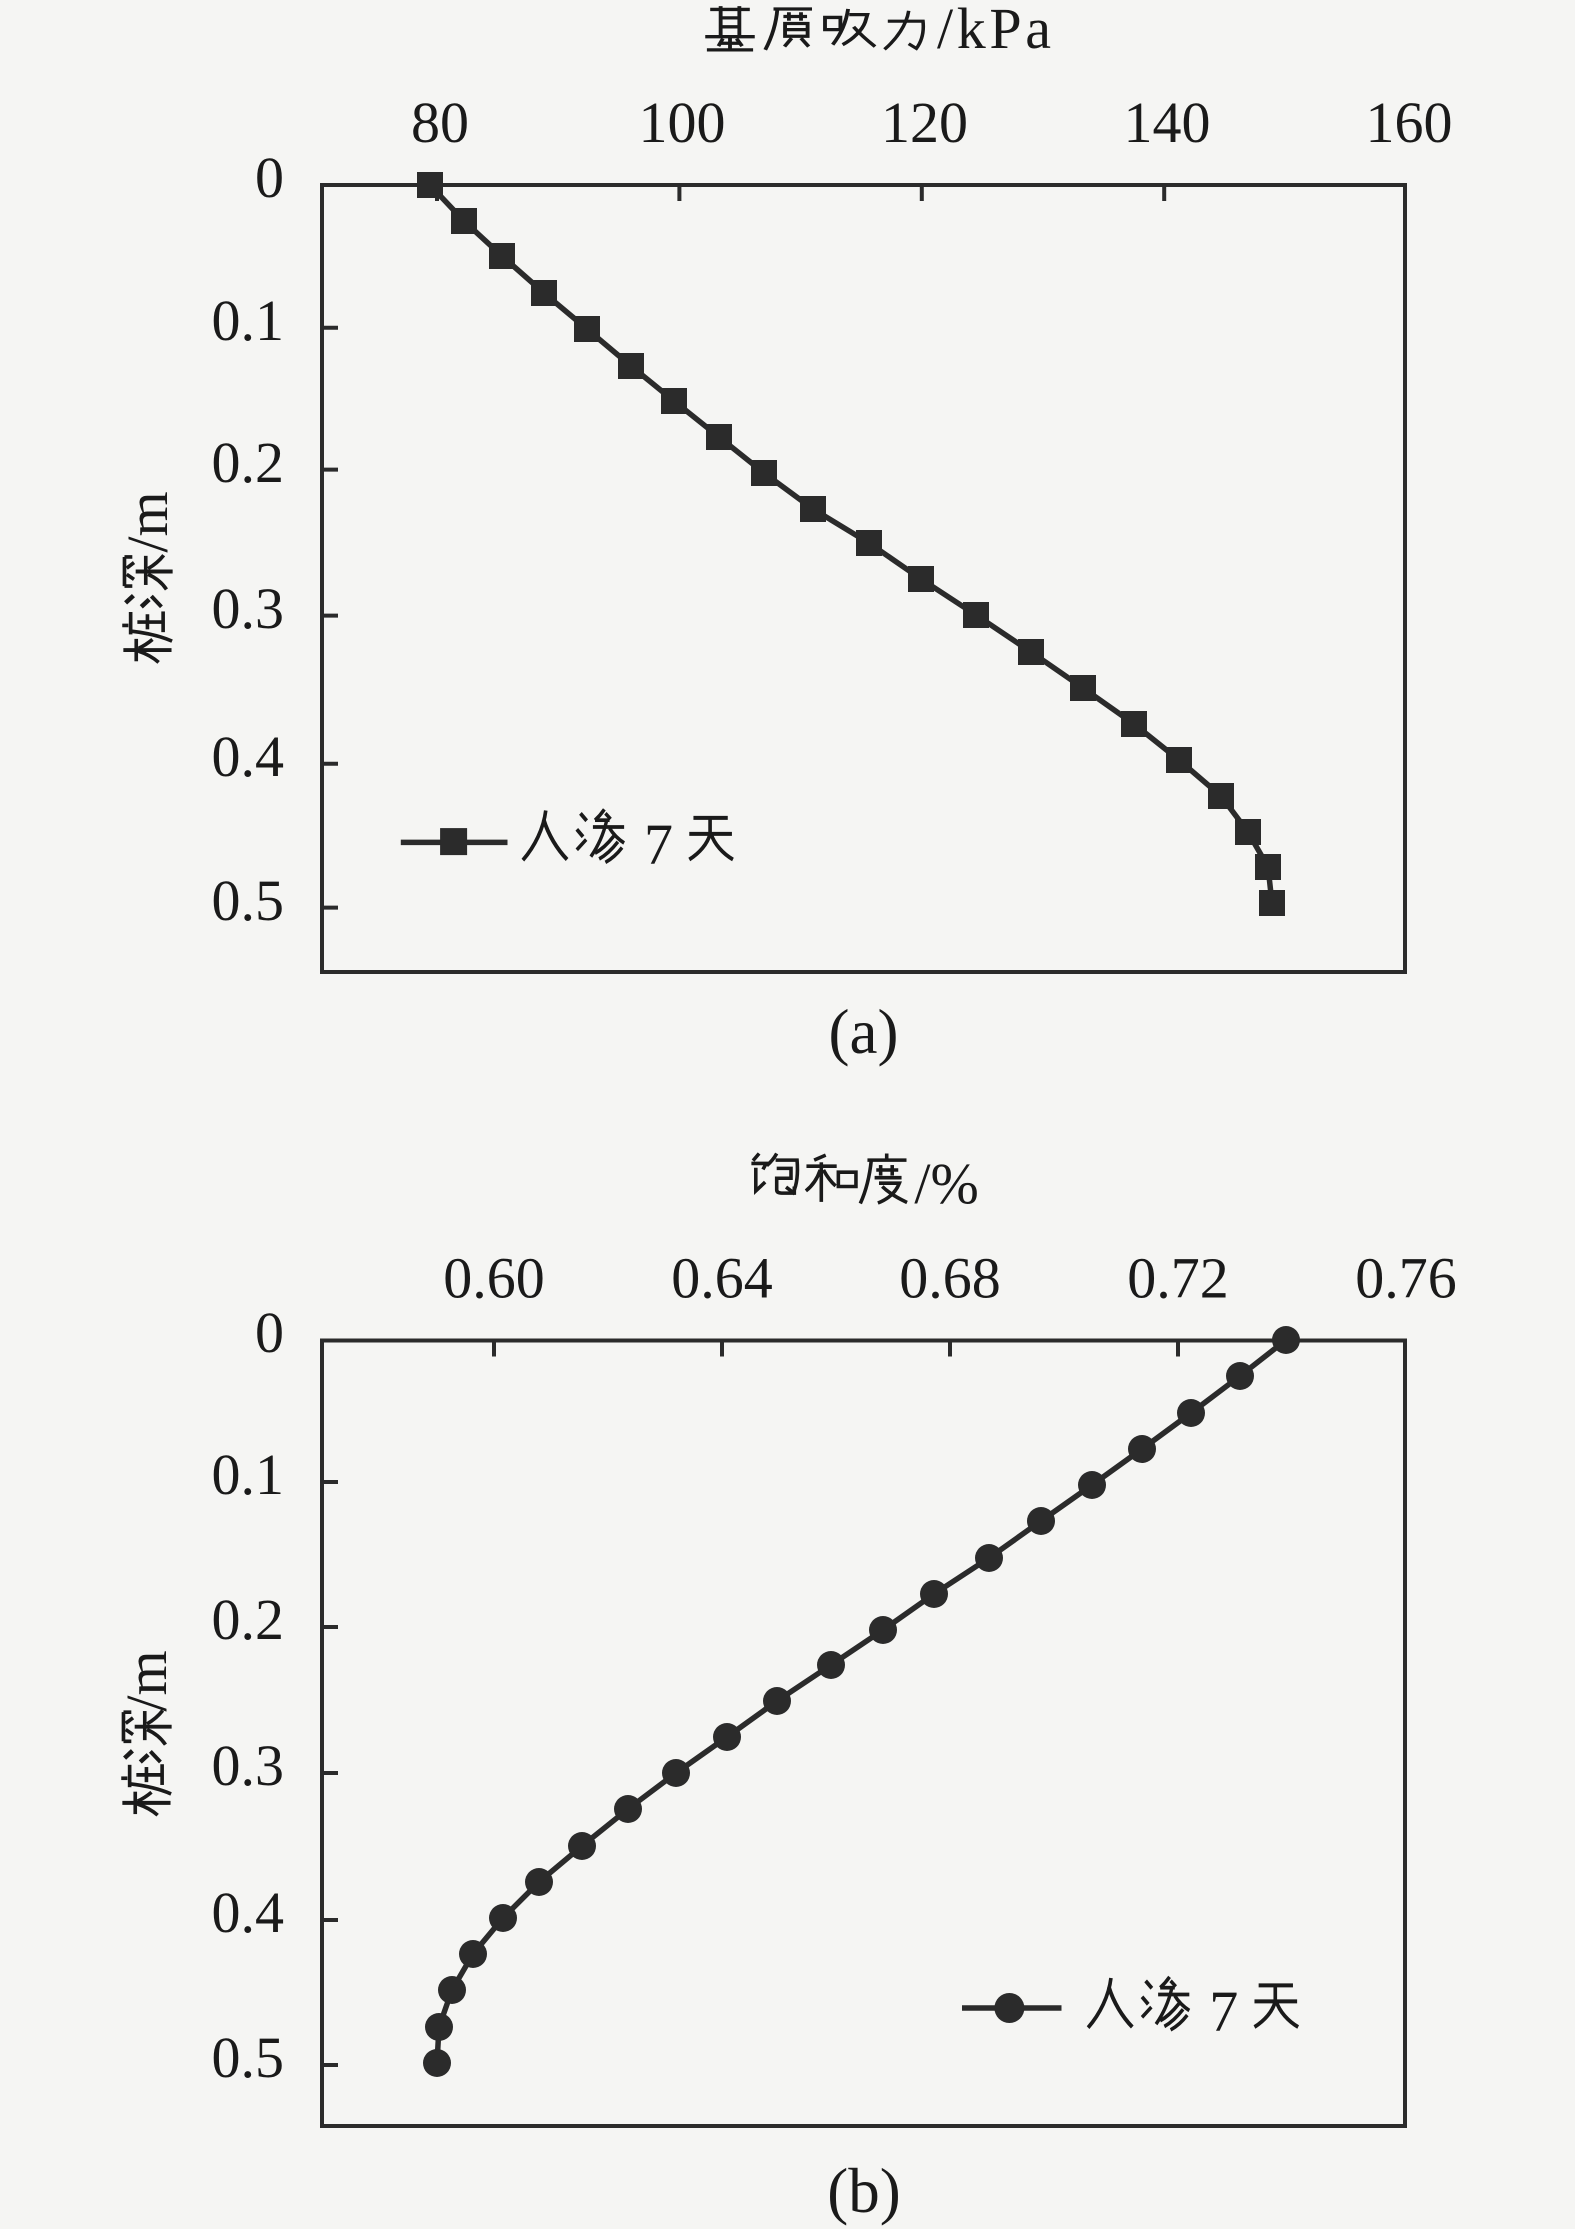 This screenshot has height=2229, width=1575. I want to click on svg-text: 0.68, so click(950, 1278).